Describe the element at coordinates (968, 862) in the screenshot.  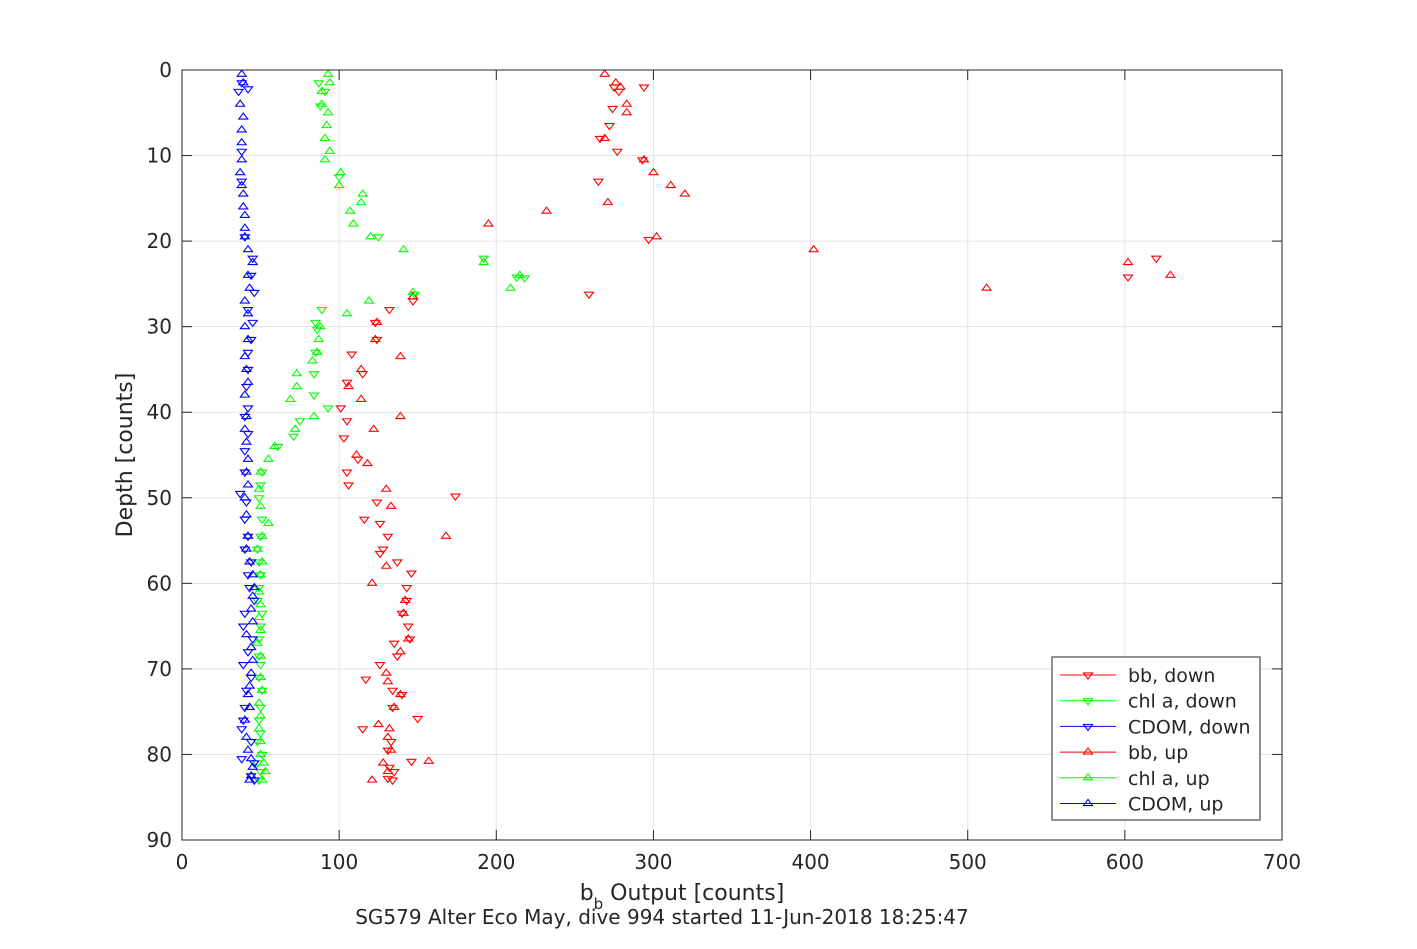
I see `x-tick-label: 500` at that location.